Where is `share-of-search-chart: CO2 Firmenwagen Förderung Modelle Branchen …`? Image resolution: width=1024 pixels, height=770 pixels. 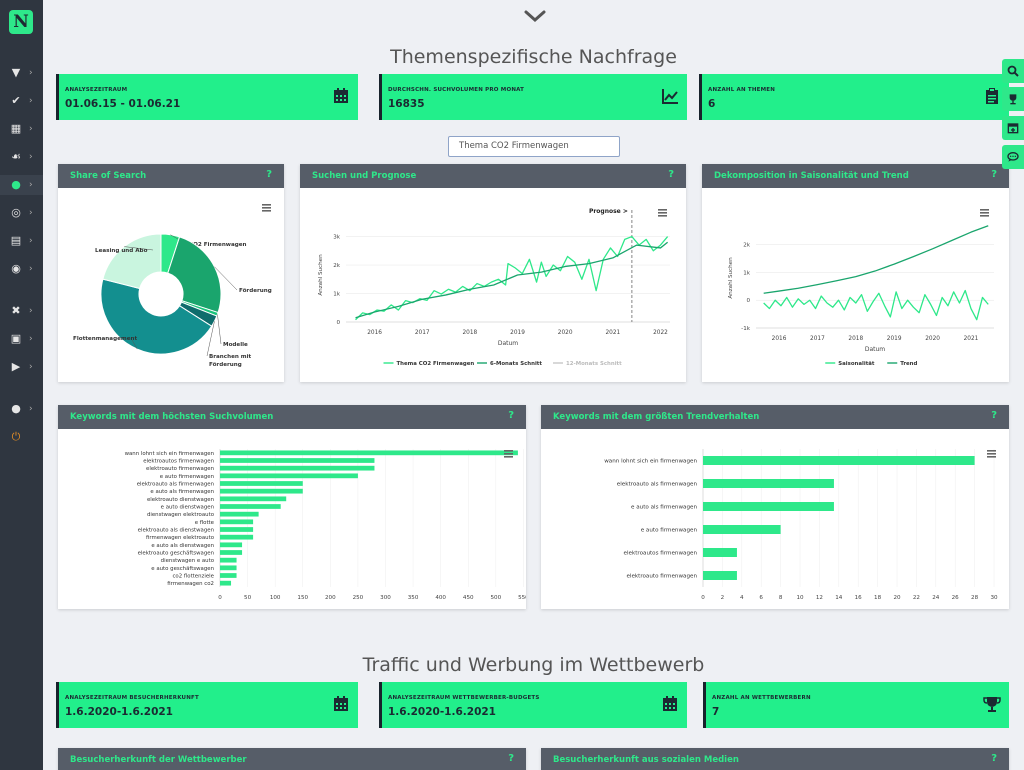
share-of-search-chart: CO2 Firmenwagen Förderung Modelle Branchen … is located at coordinates (172, 286).